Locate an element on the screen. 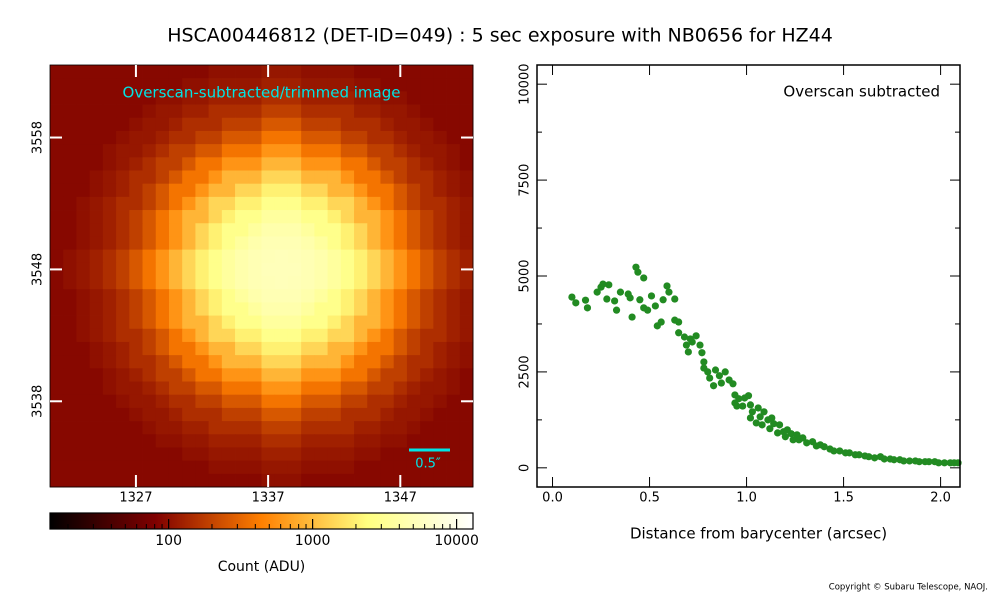  y-tick-label: 5000 is located at coordinates (525, 275).